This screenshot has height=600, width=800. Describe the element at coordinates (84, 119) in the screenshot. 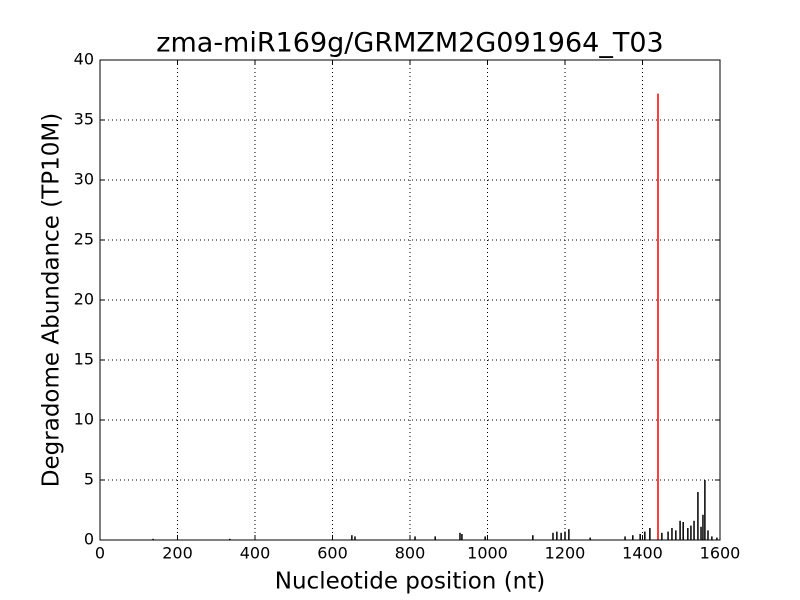

I see `y-tick-label: 35` at that location.